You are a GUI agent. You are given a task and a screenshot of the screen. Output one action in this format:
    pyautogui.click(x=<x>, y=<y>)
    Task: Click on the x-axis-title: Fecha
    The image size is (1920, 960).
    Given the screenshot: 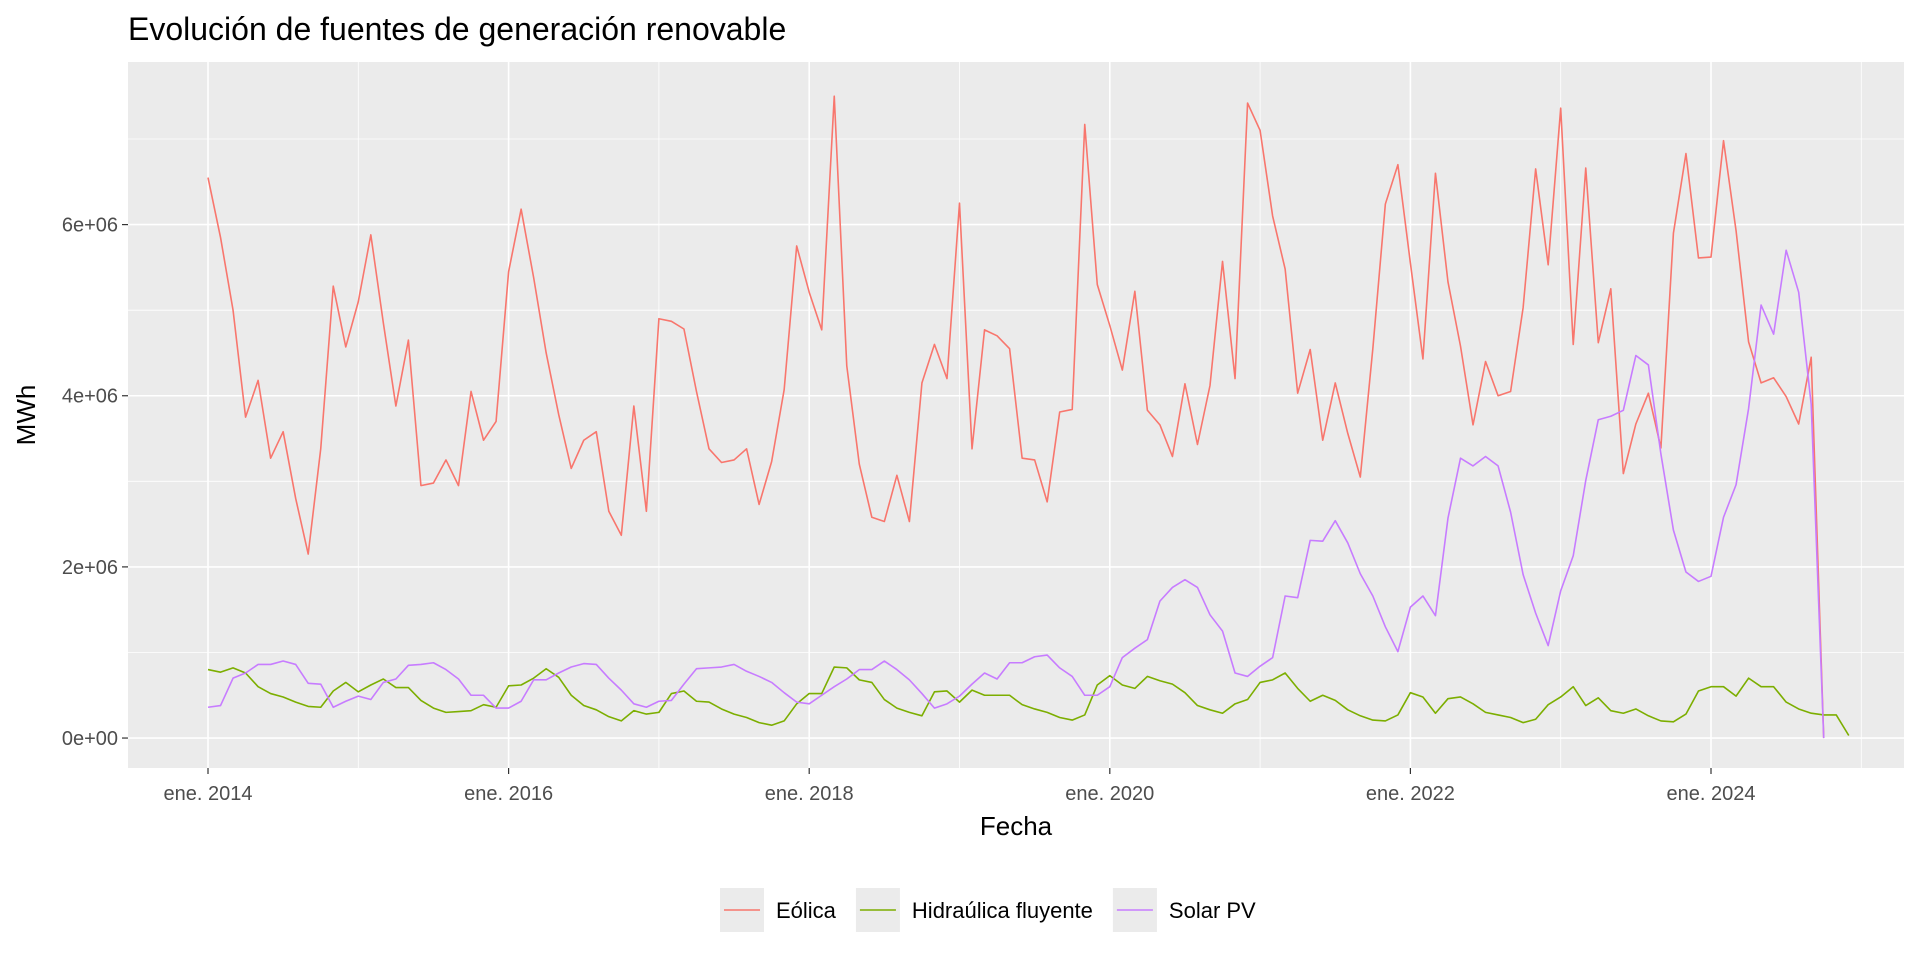 What is the action you would take?
    pyautogui.click(x=1016, y=826)
    